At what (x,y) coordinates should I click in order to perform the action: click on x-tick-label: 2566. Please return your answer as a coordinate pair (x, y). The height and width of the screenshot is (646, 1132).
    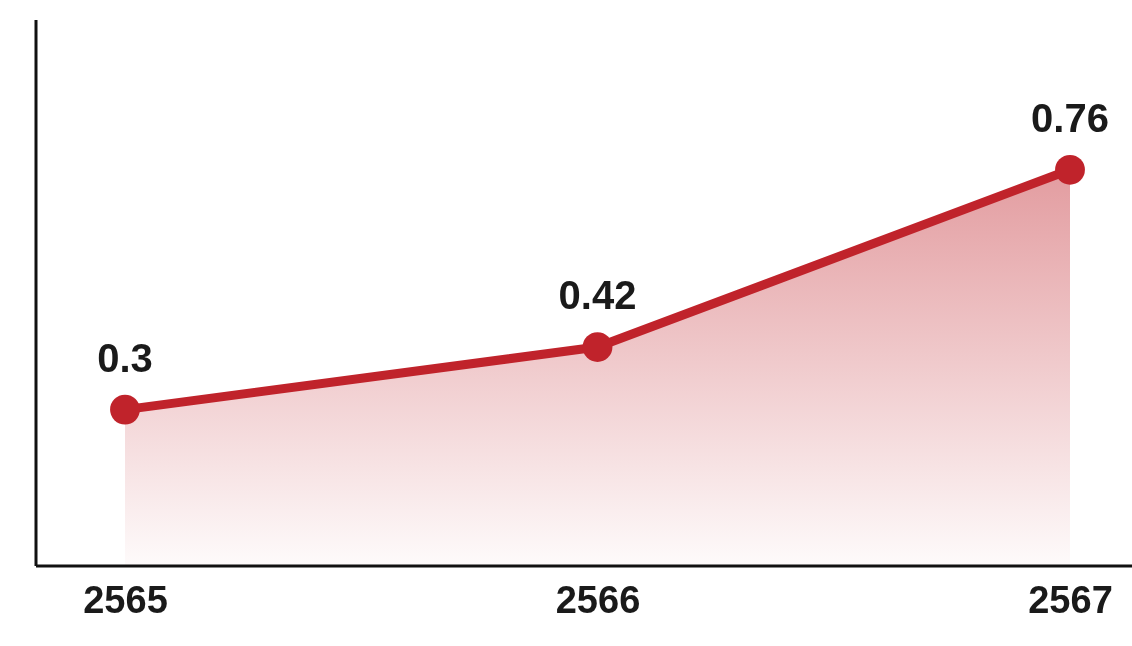
    Looking at the image, I should click on (598, 599).